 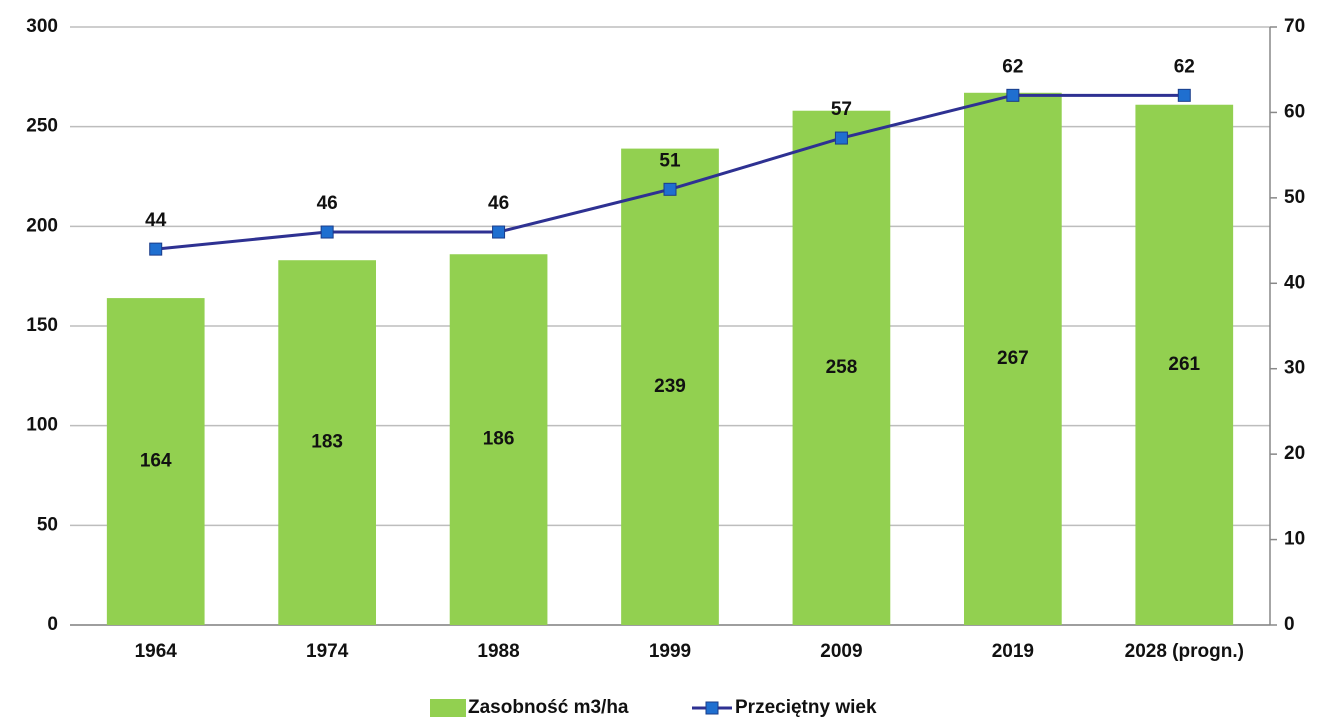 I want to click on bar-value-label: 186, so click(x=499, y=439).